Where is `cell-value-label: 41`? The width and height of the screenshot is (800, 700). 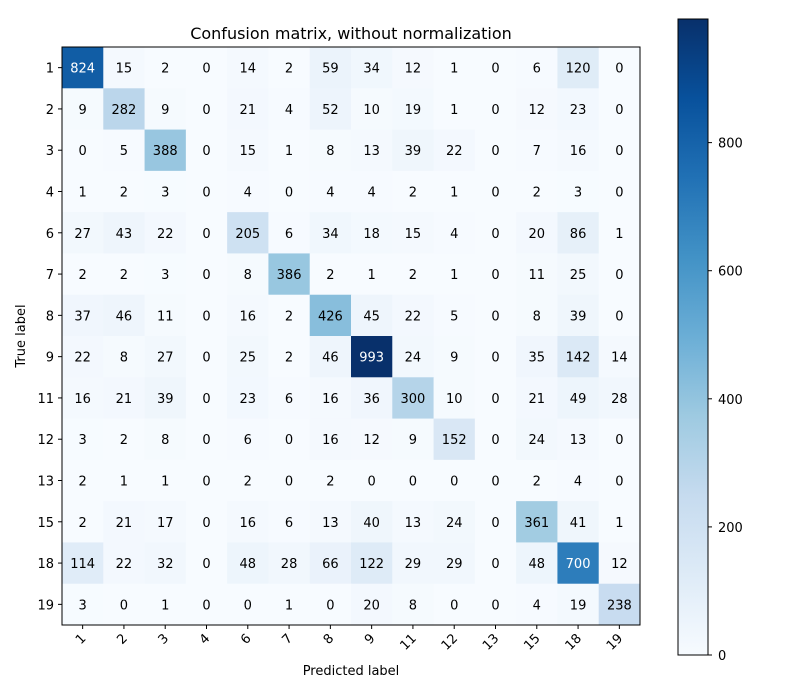 cell-value-label: 41 is located at coordinates (578, 523).